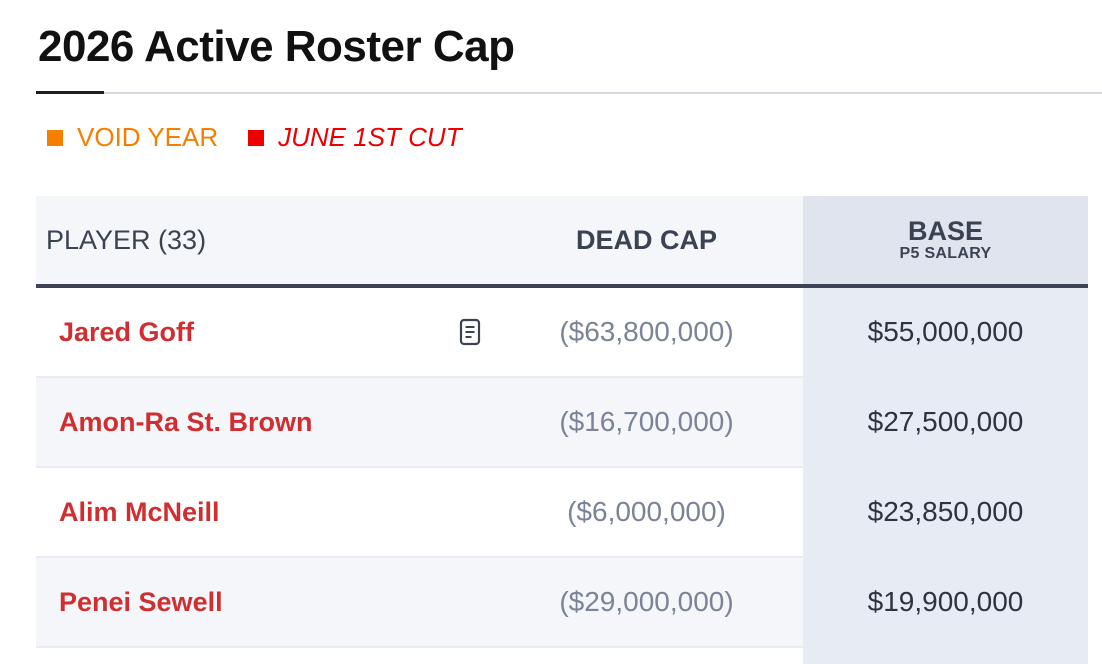 This screenshot has width=1102, height=664. I want to click on column-header-dead-cap-label: DEAD CAP, so click(646, 239).